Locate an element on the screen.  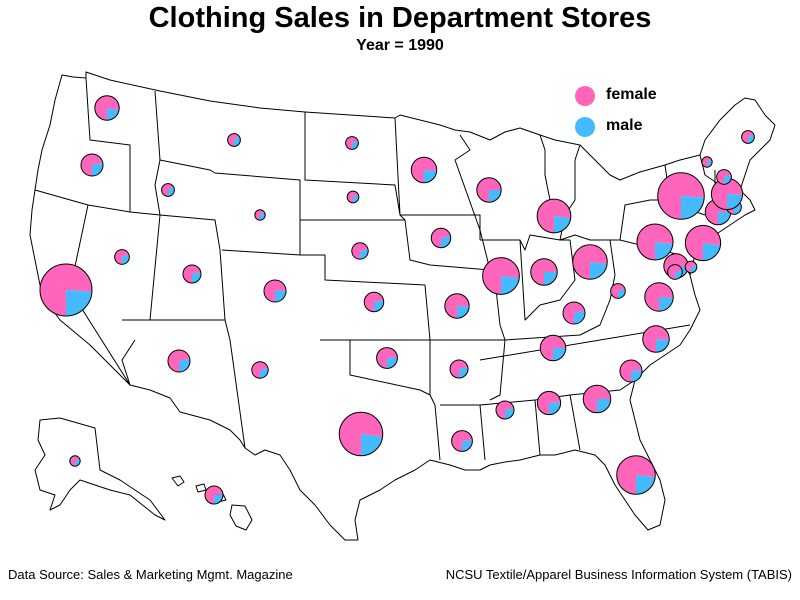
pie-ks is located at coordinates (374, 302).